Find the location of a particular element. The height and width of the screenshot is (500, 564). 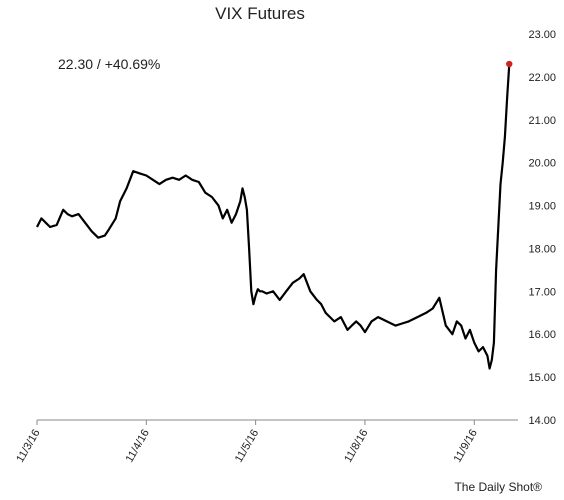

y-tick-label: 21.00 is located at coordinates (542, 121).